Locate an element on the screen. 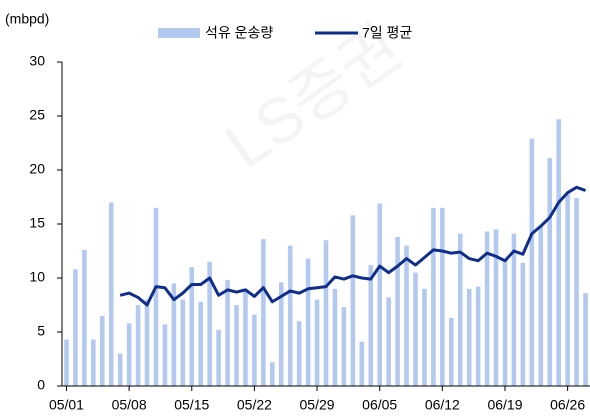  y-tick-label: 5 is located at coordinates (41, 331).